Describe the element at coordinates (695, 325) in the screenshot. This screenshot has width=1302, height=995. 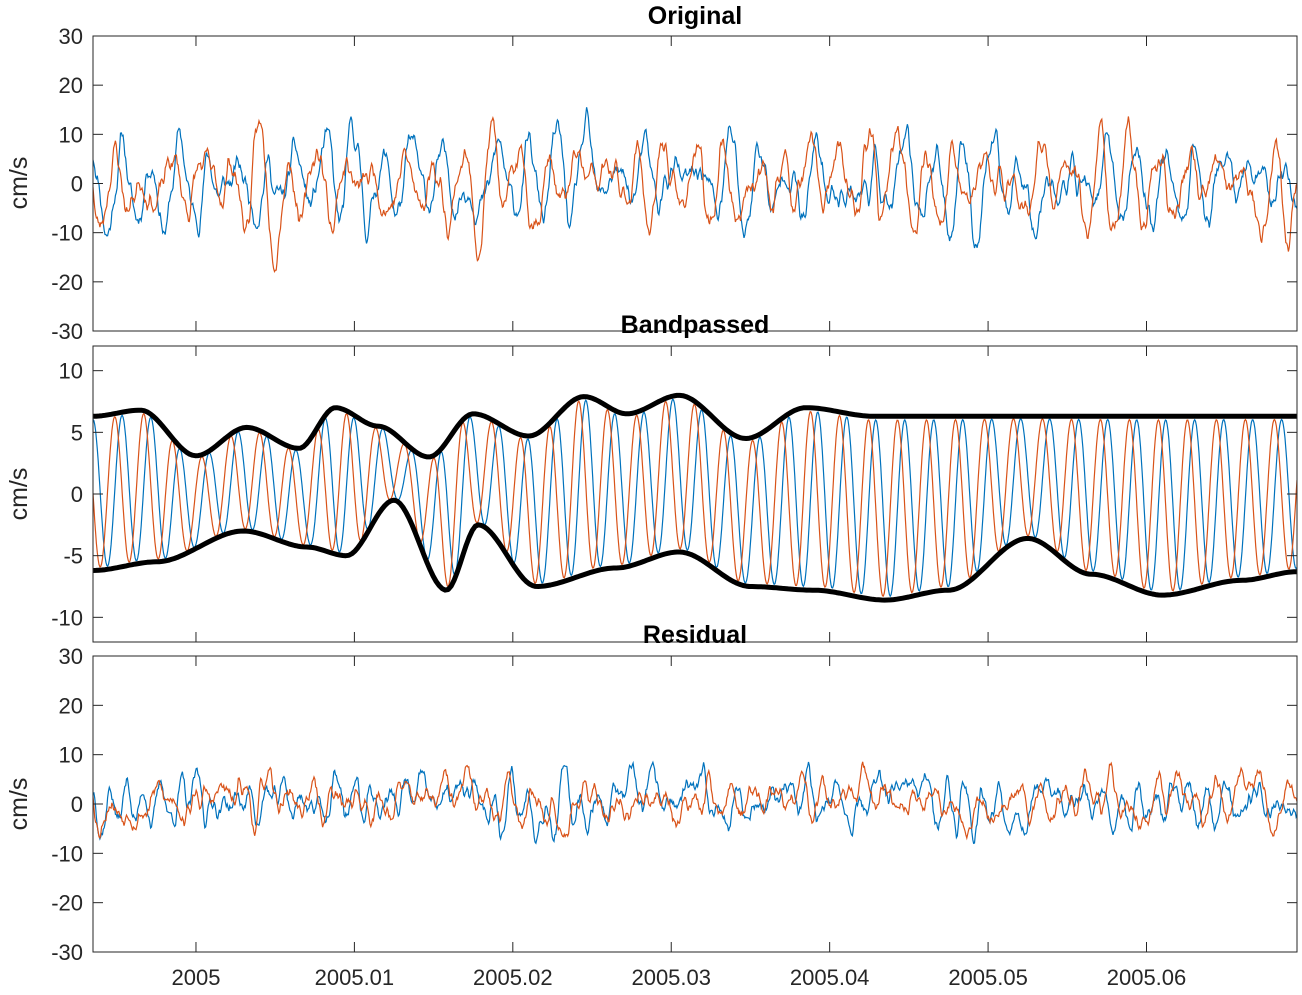
I see `panel-title-bandpassed: Bandpassed` at that location.